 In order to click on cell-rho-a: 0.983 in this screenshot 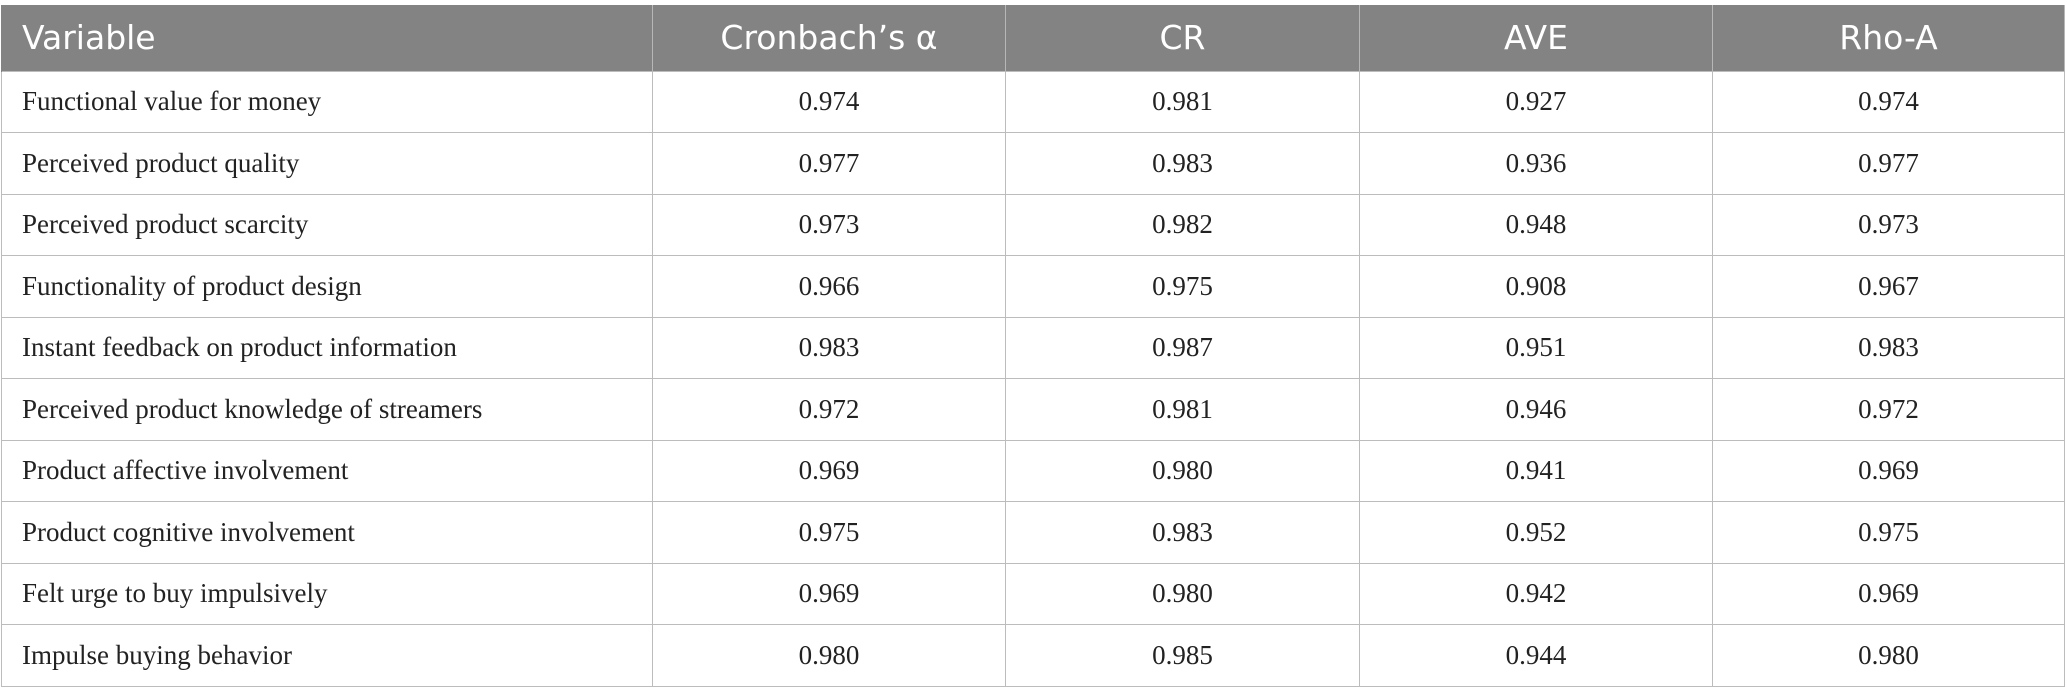, I will do `click(1888, 347)`.